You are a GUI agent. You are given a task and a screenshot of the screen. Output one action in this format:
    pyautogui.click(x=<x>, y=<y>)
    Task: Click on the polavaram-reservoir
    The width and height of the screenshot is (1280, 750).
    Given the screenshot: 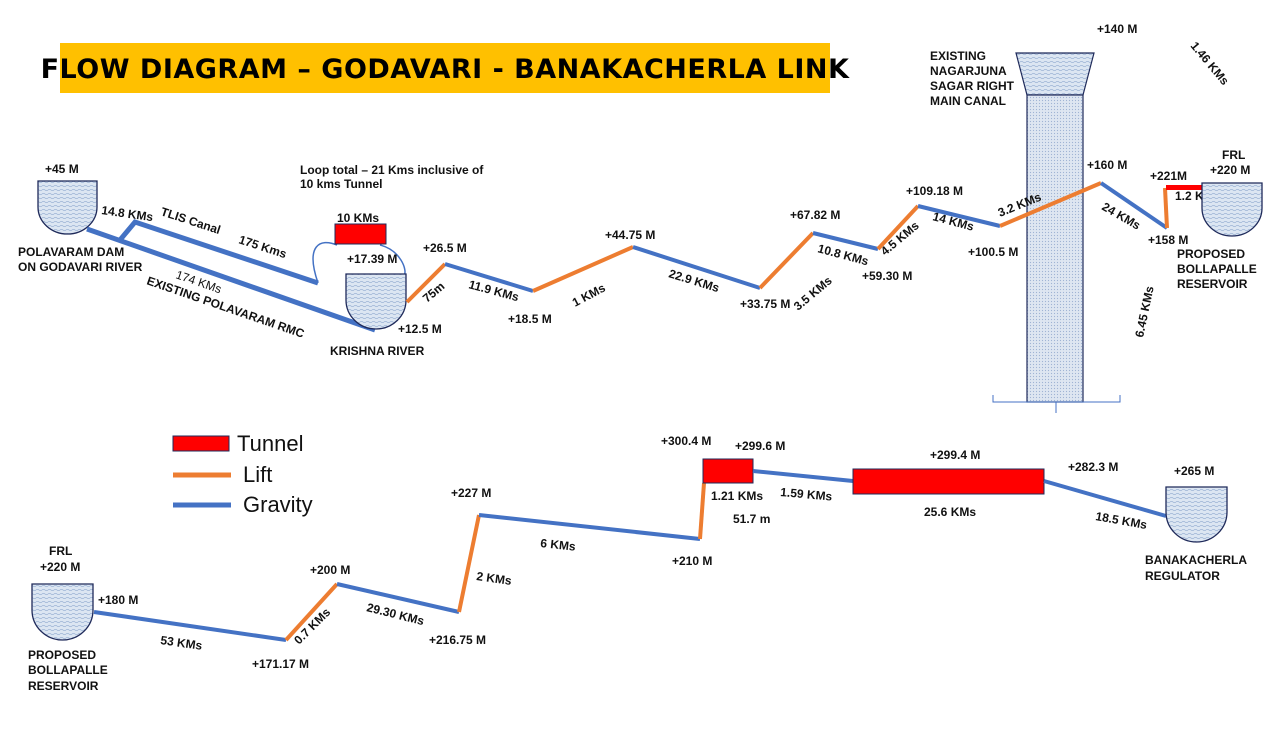 What is the action you would take?
    pyautogui.click(x=67, y=207)
    